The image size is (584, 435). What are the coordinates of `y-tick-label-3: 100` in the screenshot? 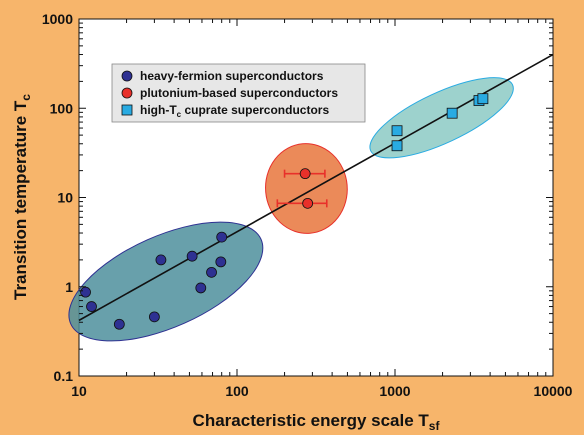 It's located at (62, 108).